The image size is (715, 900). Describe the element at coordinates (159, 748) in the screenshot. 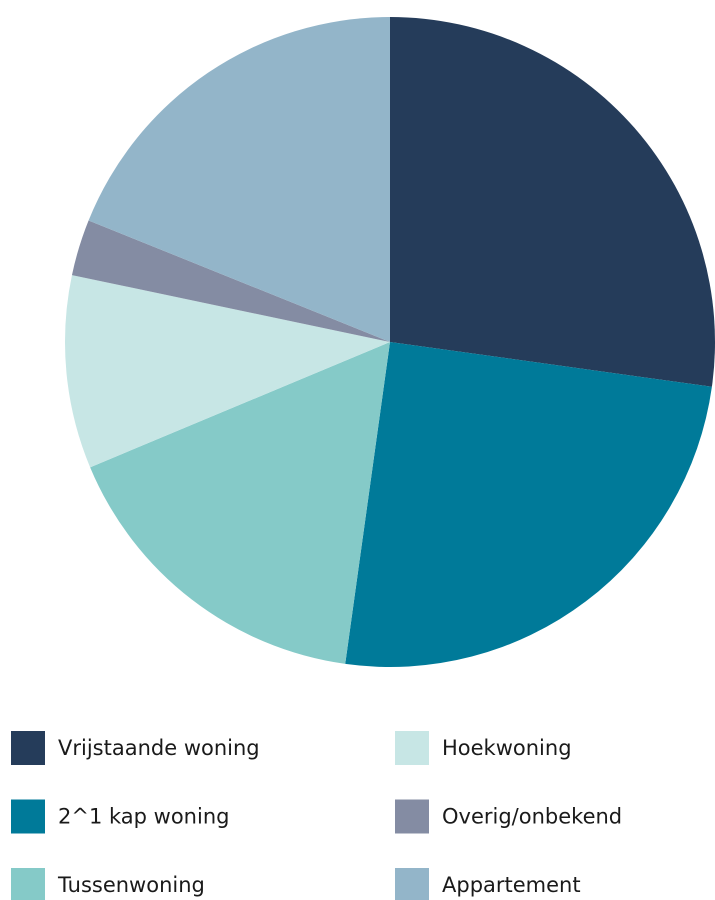

I see `legend-label: Vrijstaande woning` at that location.